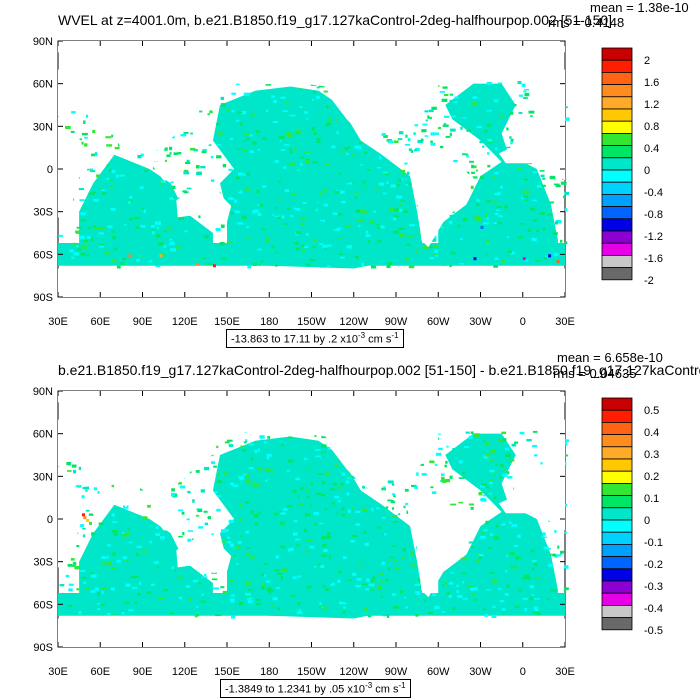  Describe the element at coordinates (647, 171) in the screenshot. I see `colorbar-label: 0` at that location.